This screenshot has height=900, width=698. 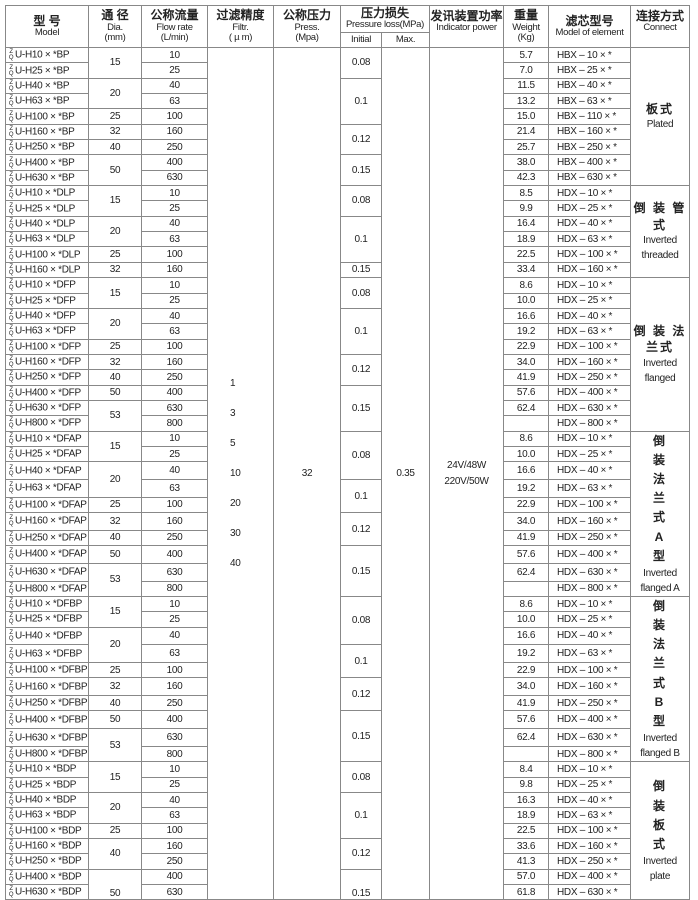 I want to click on weight-cell: 62.4, so click(x=526, y=737).